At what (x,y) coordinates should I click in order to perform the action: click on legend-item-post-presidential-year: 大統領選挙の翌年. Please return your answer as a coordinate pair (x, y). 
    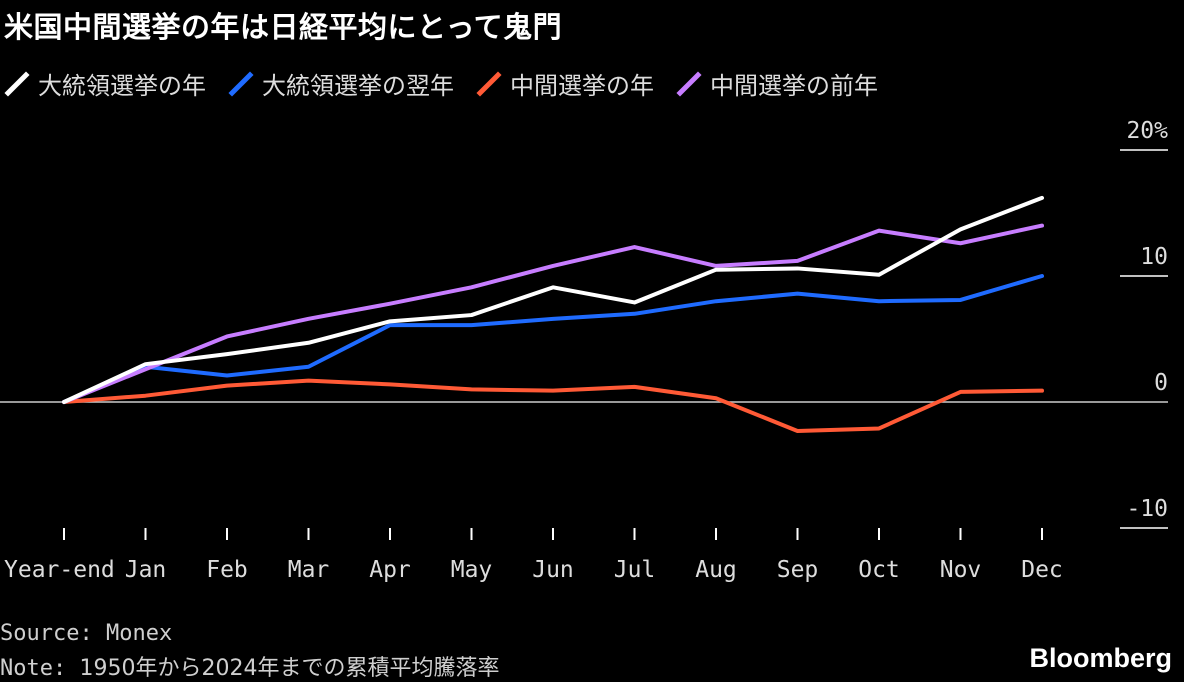
    Looking at the image, I should click on (341, 83).